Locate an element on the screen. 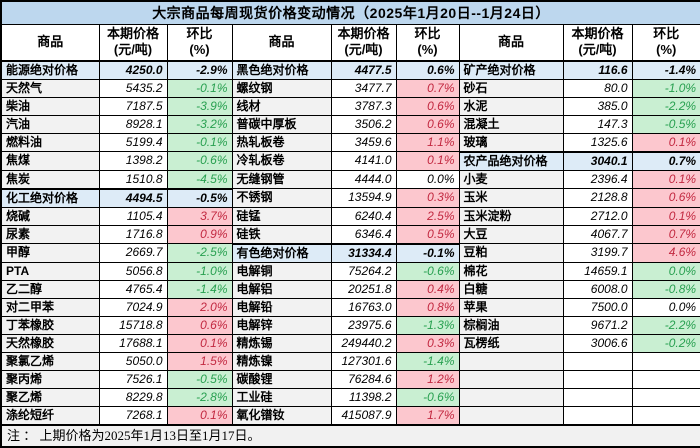  price-cell: 5435.2 is located at coordinates (133, 88).